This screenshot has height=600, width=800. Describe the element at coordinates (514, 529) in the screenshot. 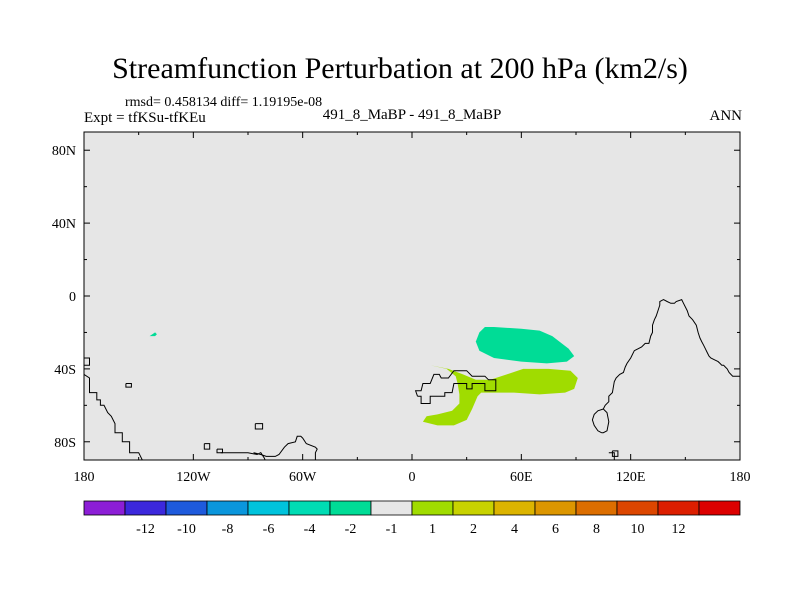

I see `colorbar-label: 4` at that location.